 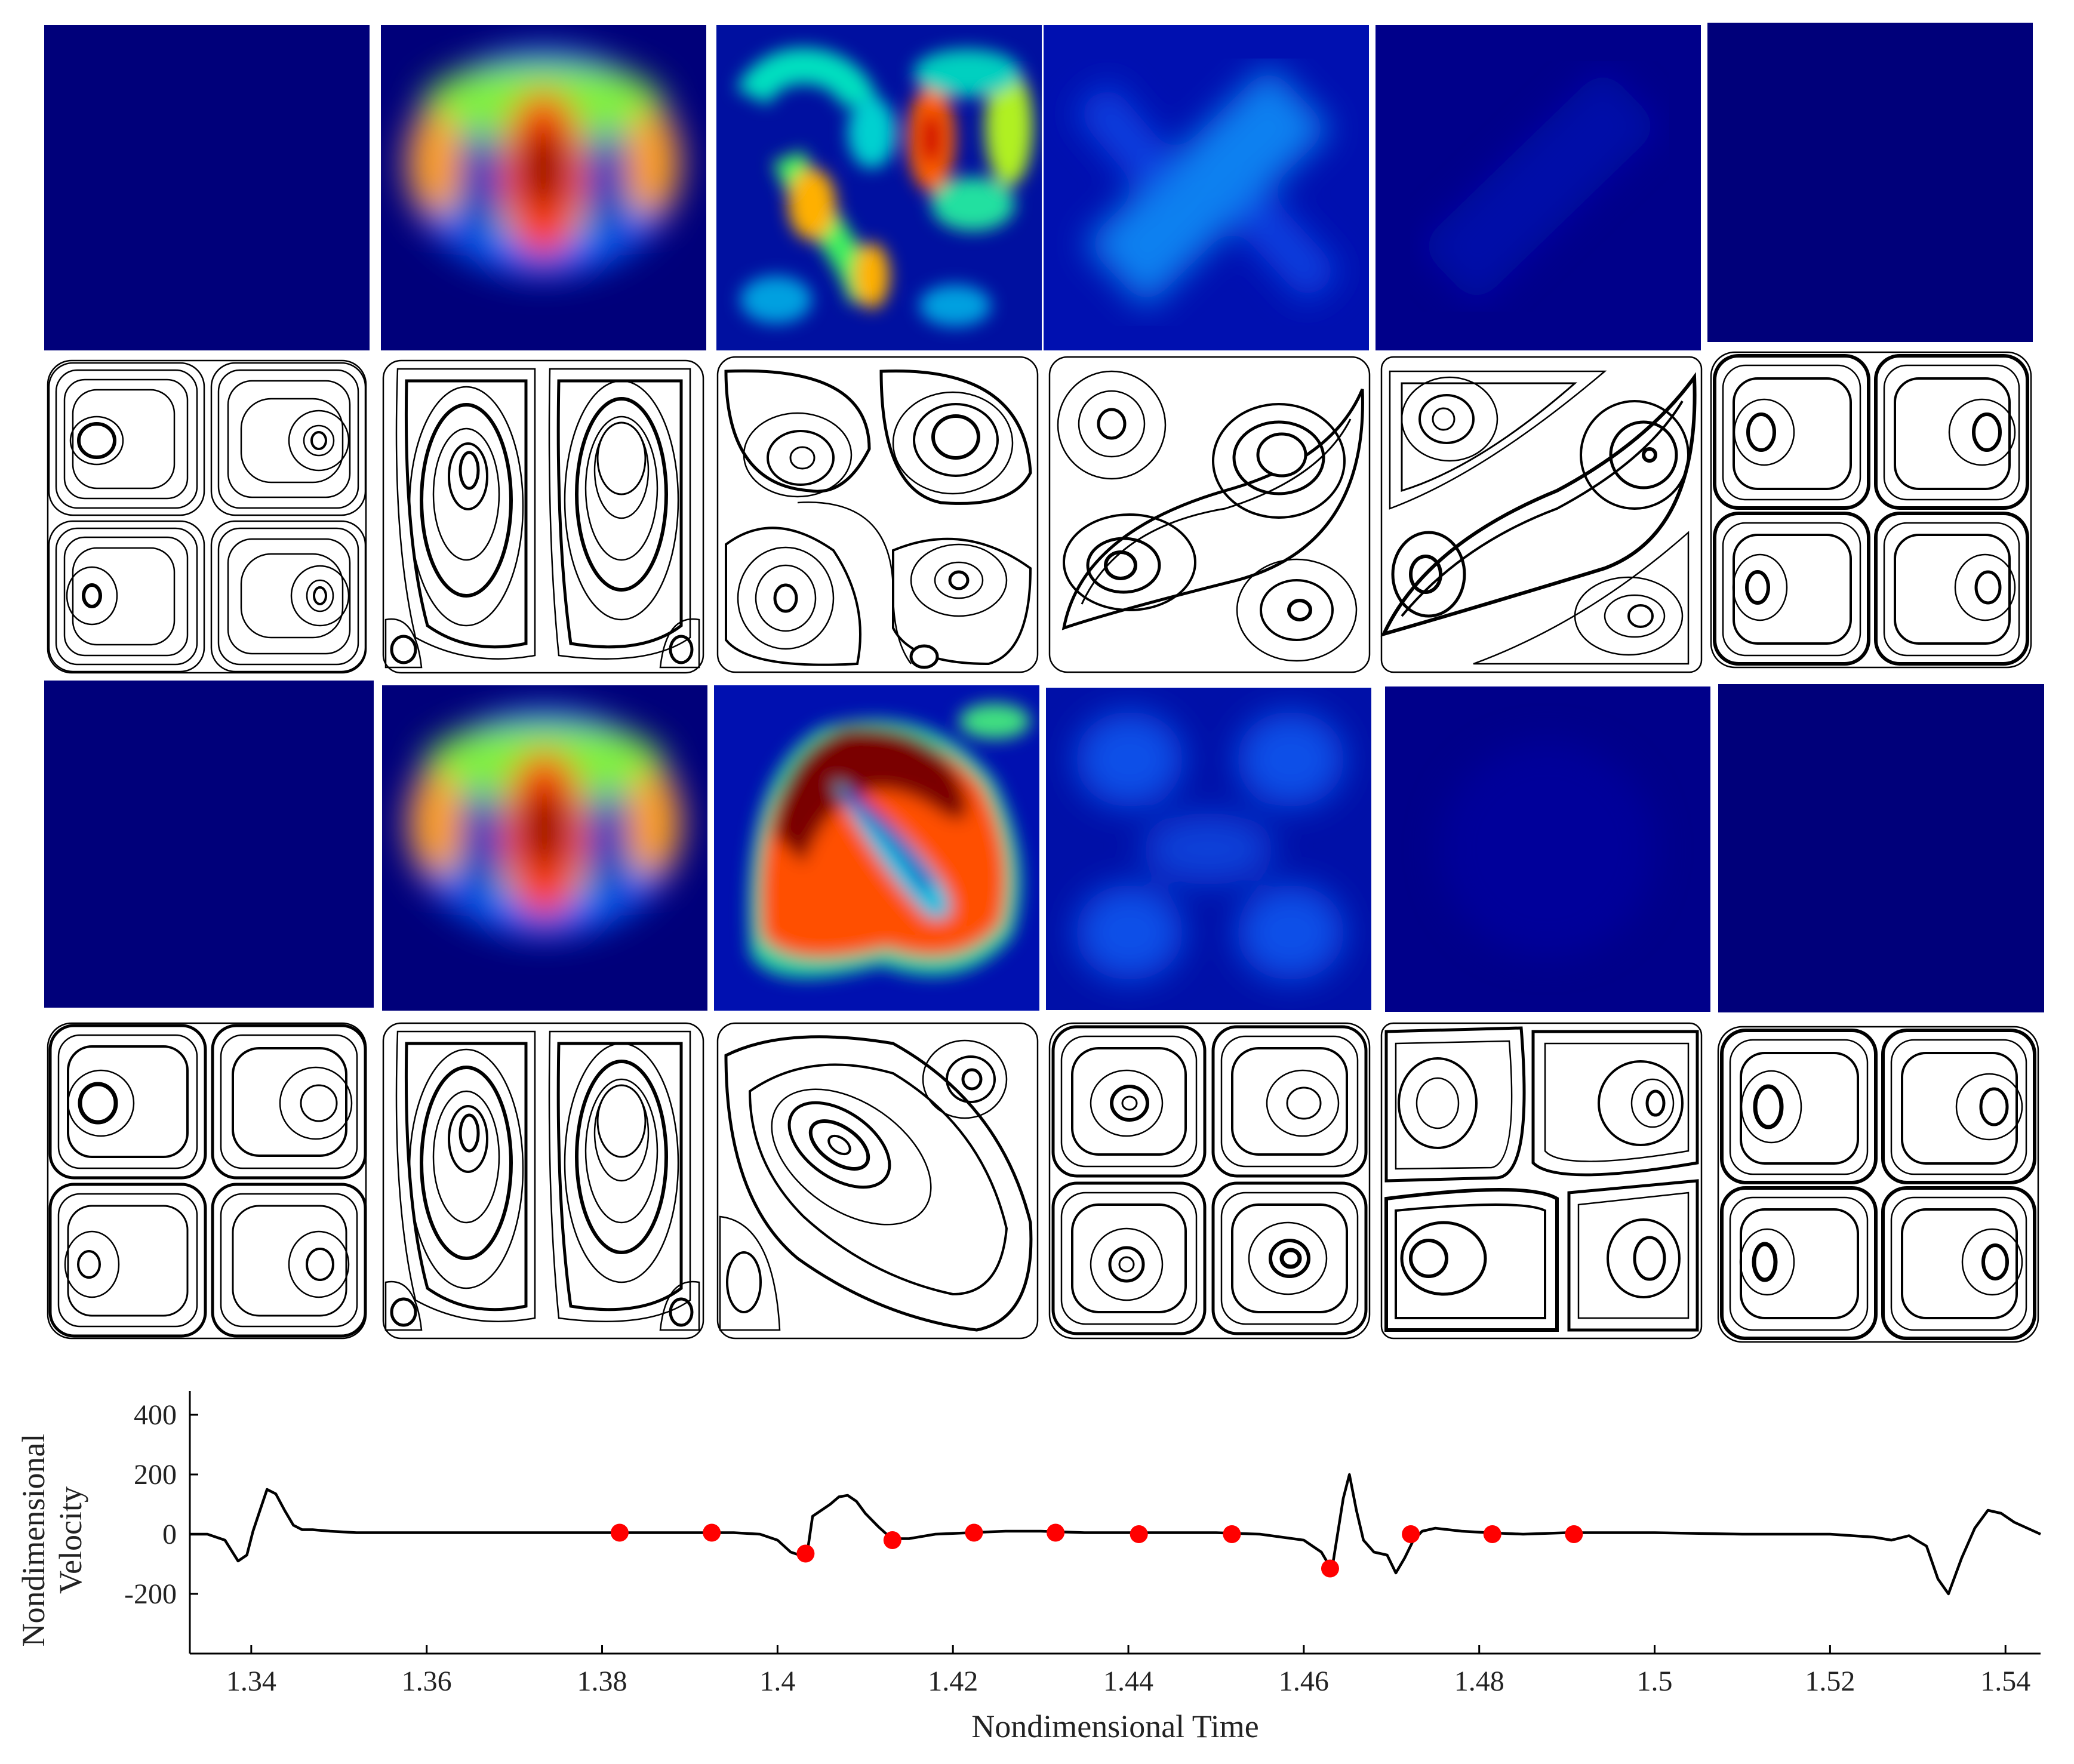 What do you see at coordinates (1128, 1681) in the screenshot?
I see `x-tick-label: 1.44` at bounding box center [1128, 1681].